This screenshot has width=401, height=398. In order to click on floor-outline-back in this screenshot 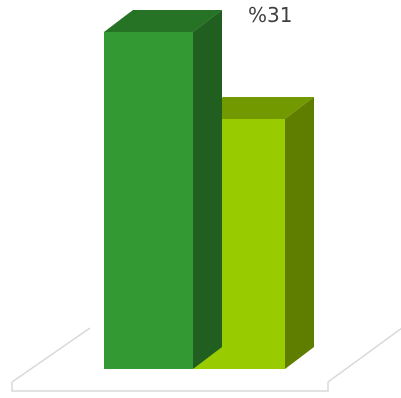, I will do `click(170, 387)`.